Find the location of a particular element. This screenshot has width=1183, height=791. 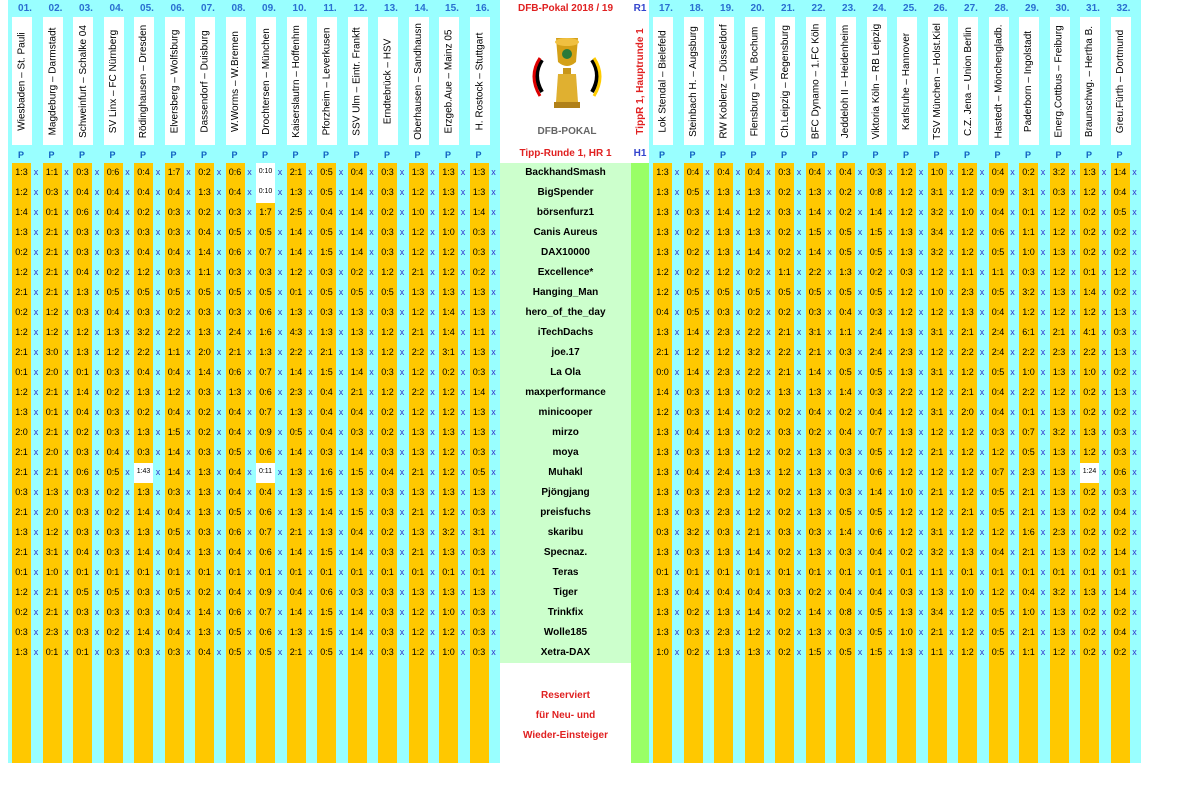

tip-cell: 0:7 is located at coordinates (265, 372).